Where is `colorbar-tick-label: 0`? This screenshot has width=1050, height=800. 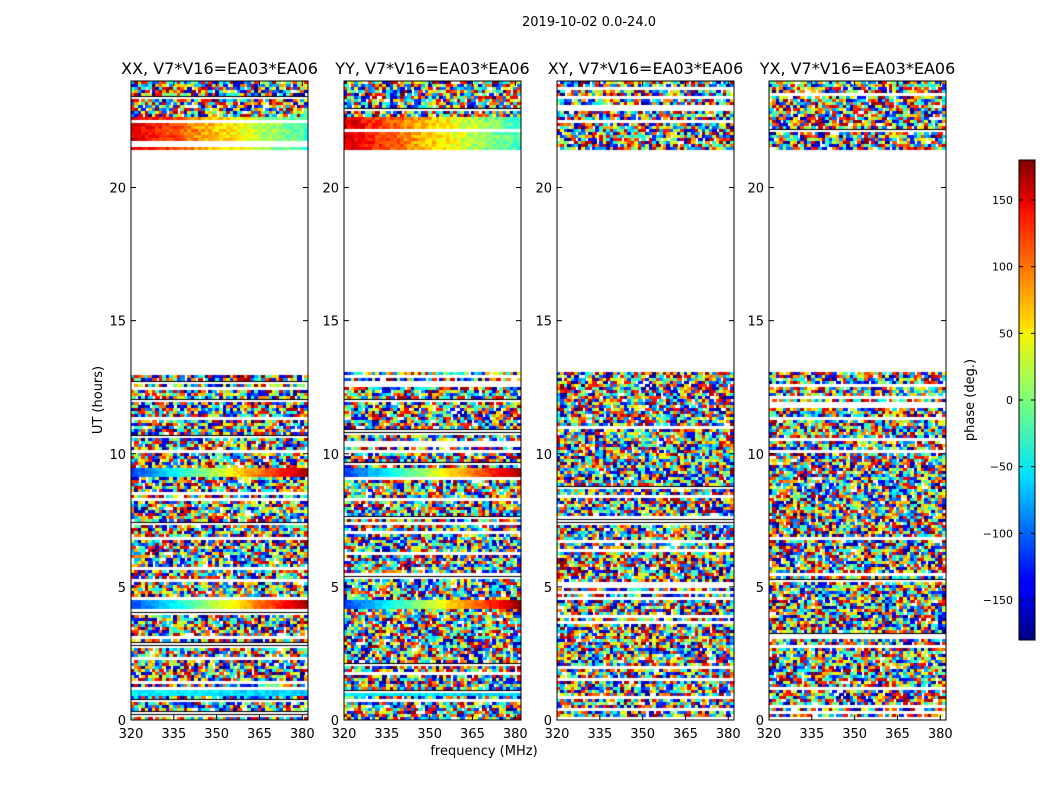 colorbar-tick-label: 0 is located at coordinates (1009, 400).